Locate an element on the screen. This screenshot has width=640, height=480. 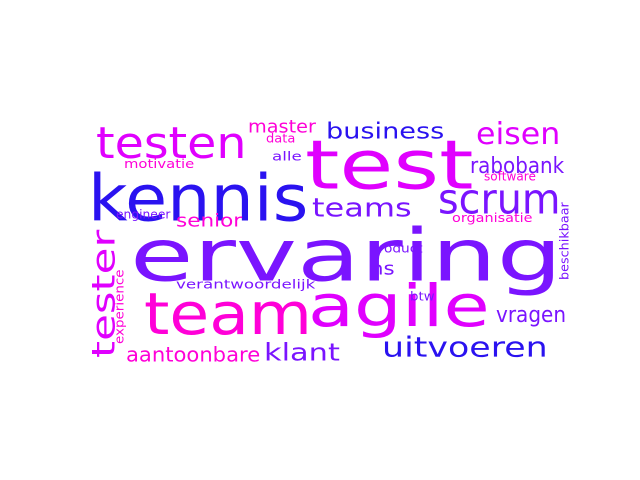
word-engineer: engineer is located at coordinates (143, 215).